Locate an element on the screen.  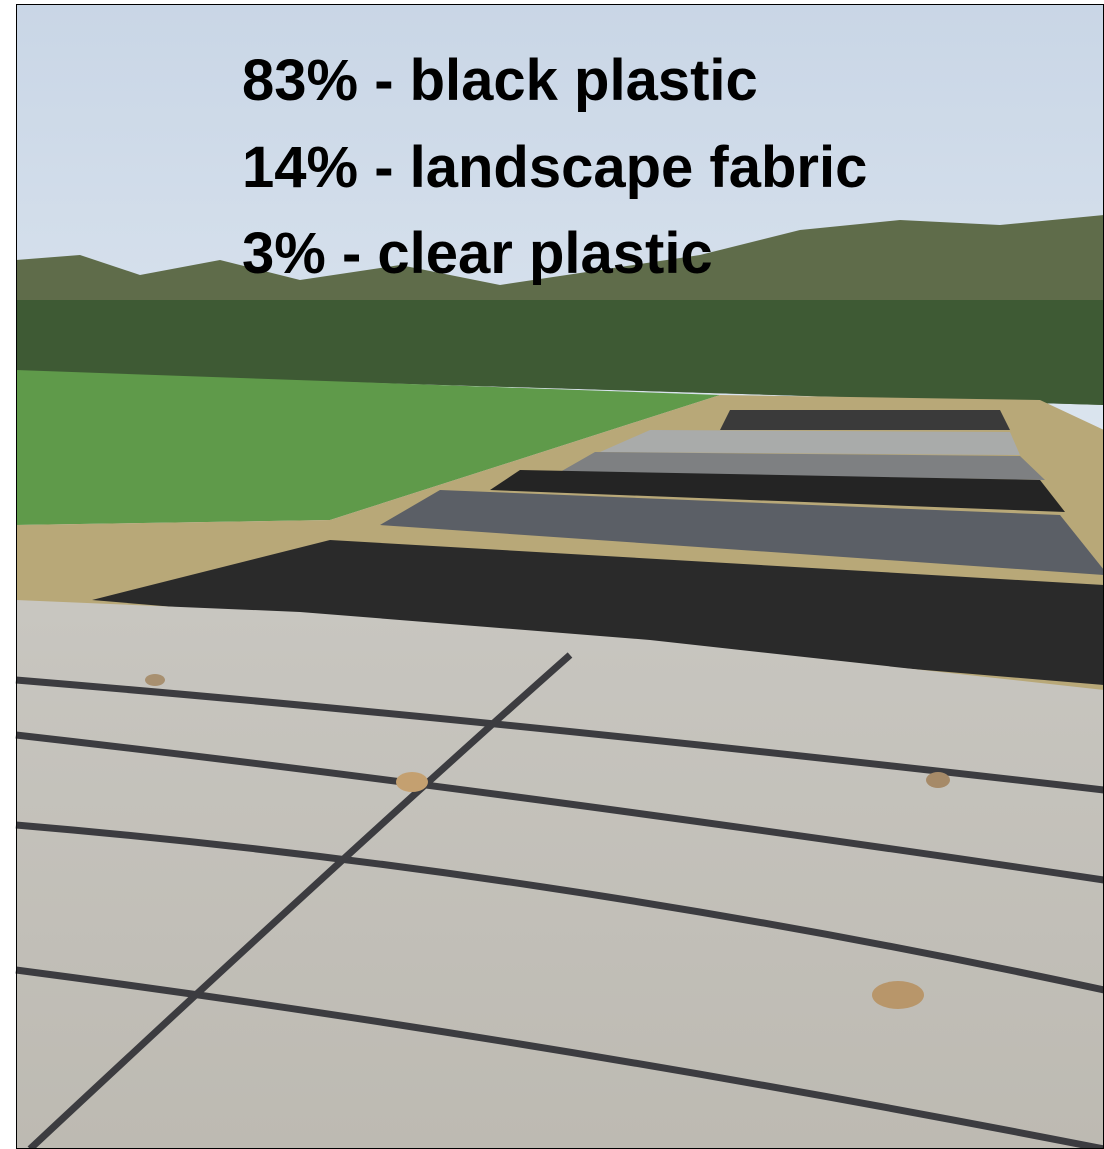
hedge is located at coordinates (560, 352).